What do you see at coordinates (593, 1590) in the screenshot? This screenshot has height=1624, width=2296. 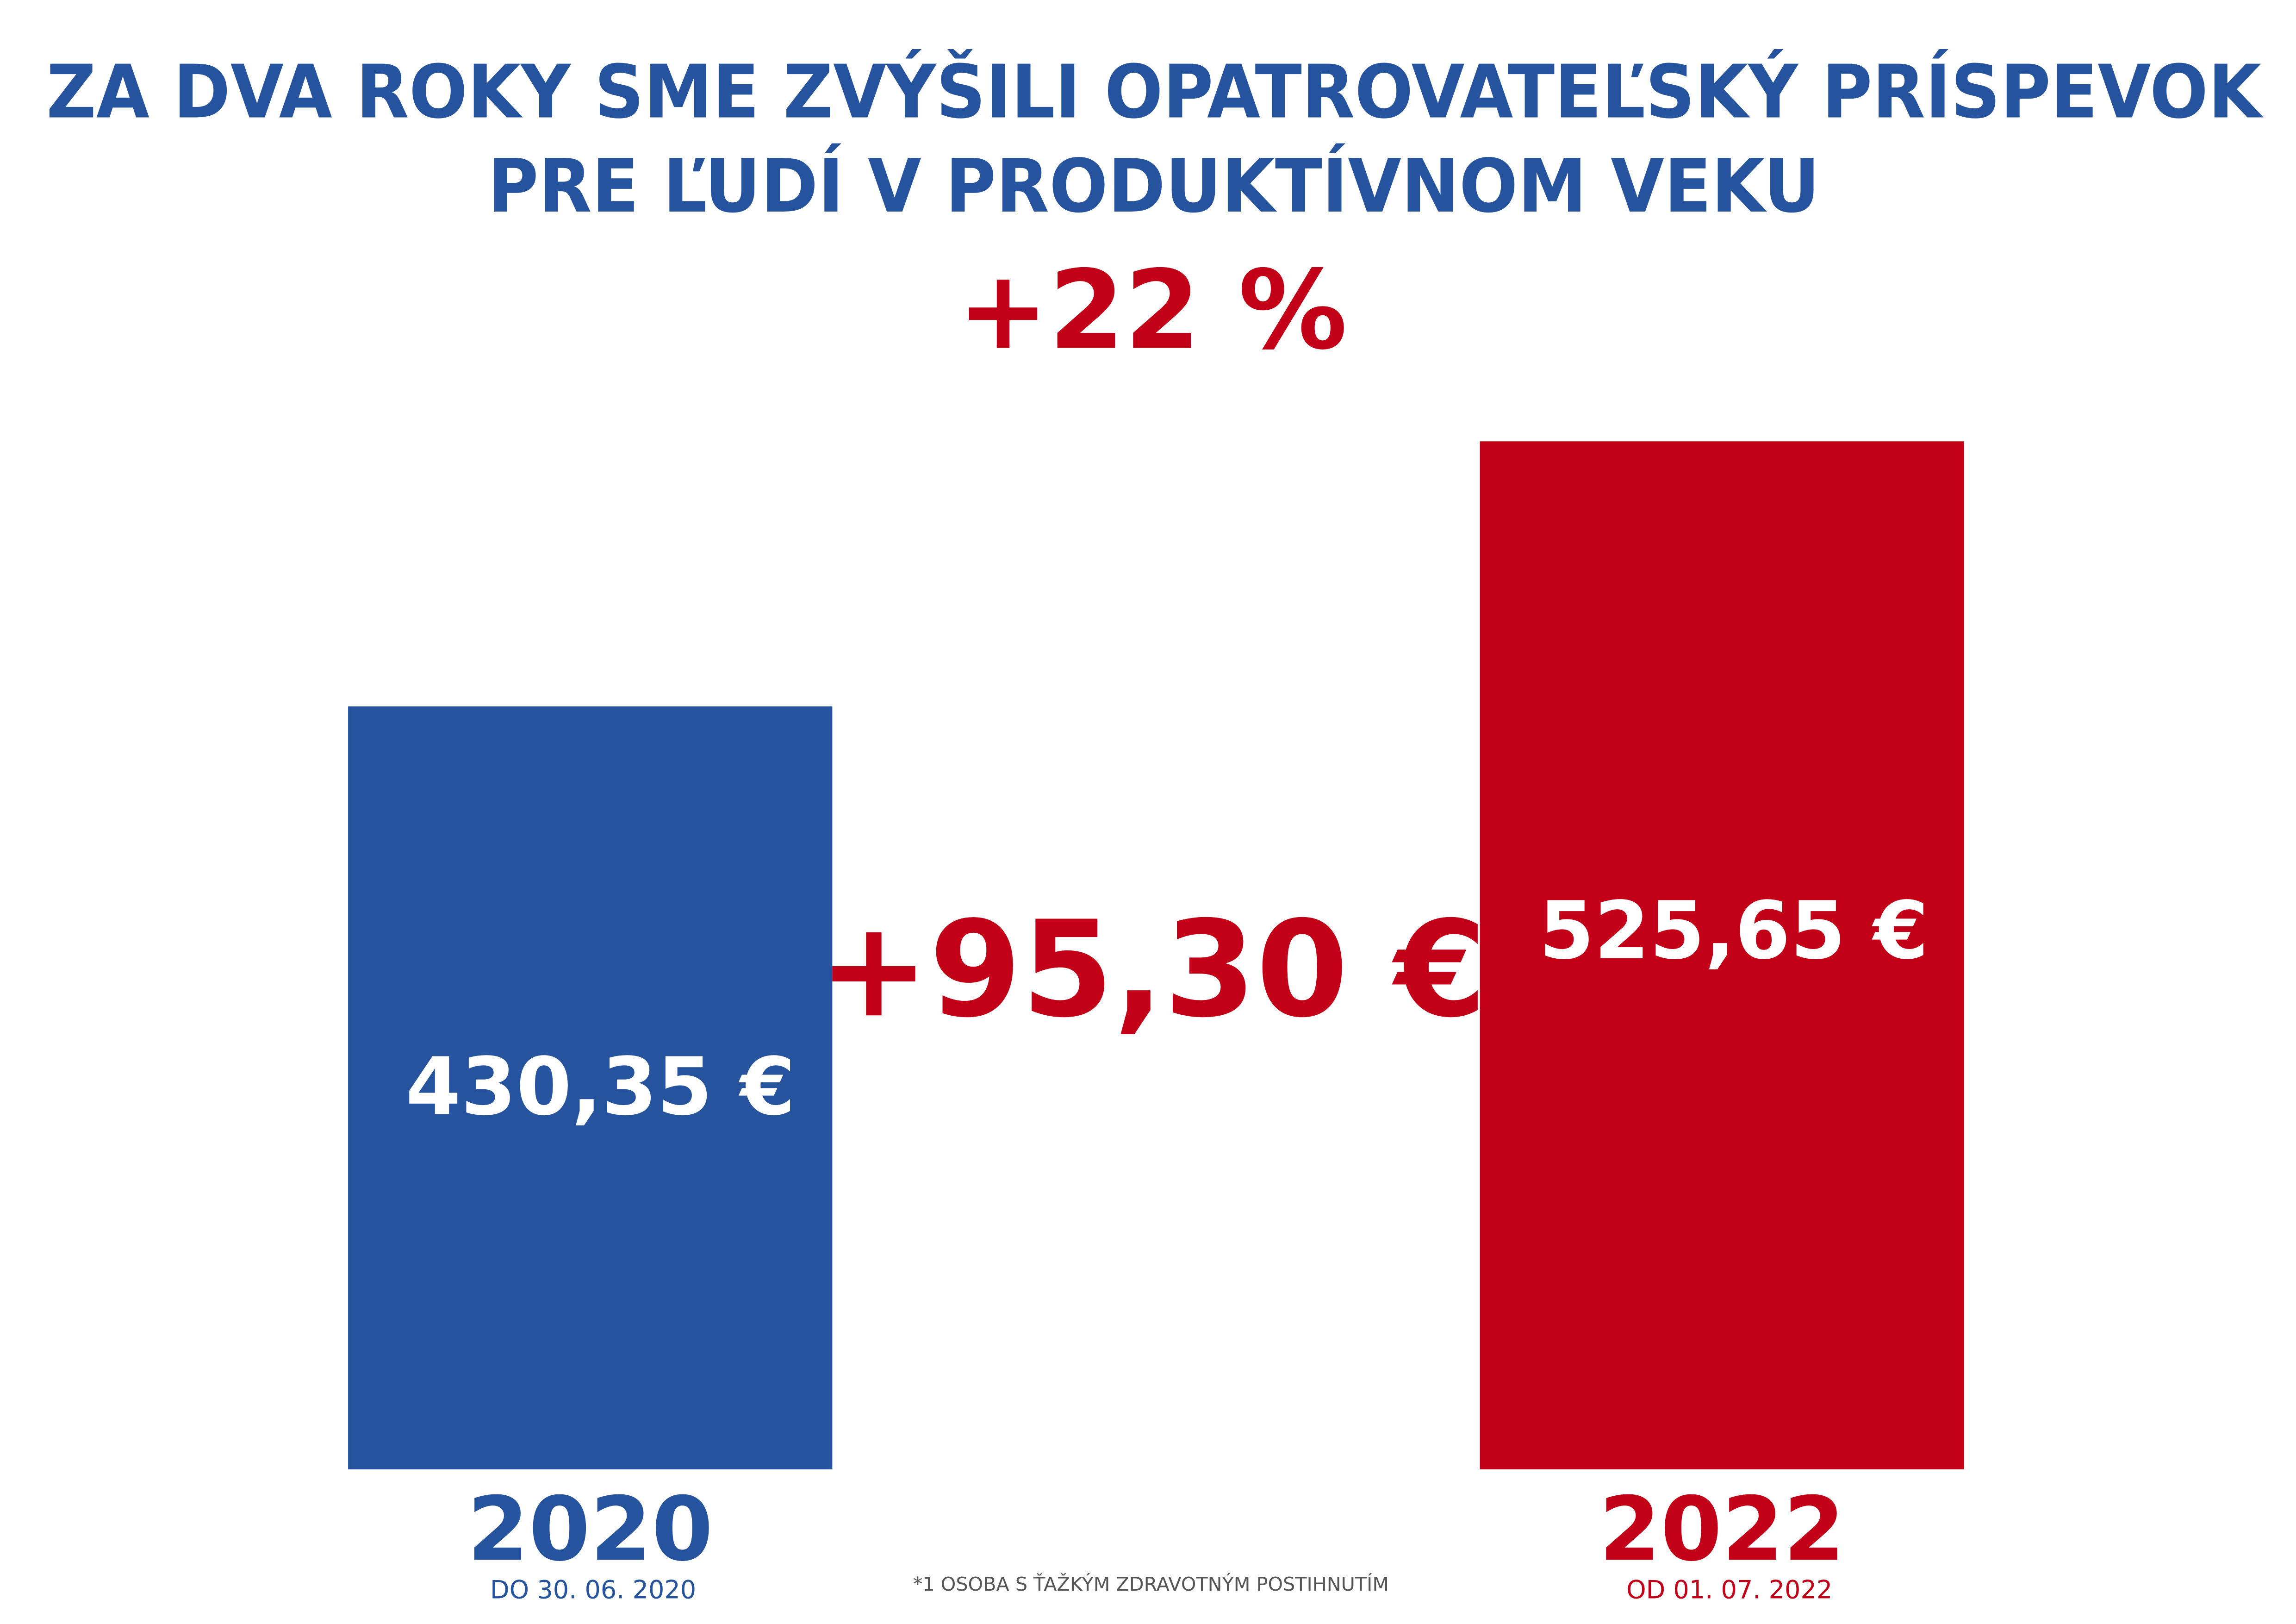 I see `category-note: DO 30. 06. 2020` at bounding box center [593, 1590].